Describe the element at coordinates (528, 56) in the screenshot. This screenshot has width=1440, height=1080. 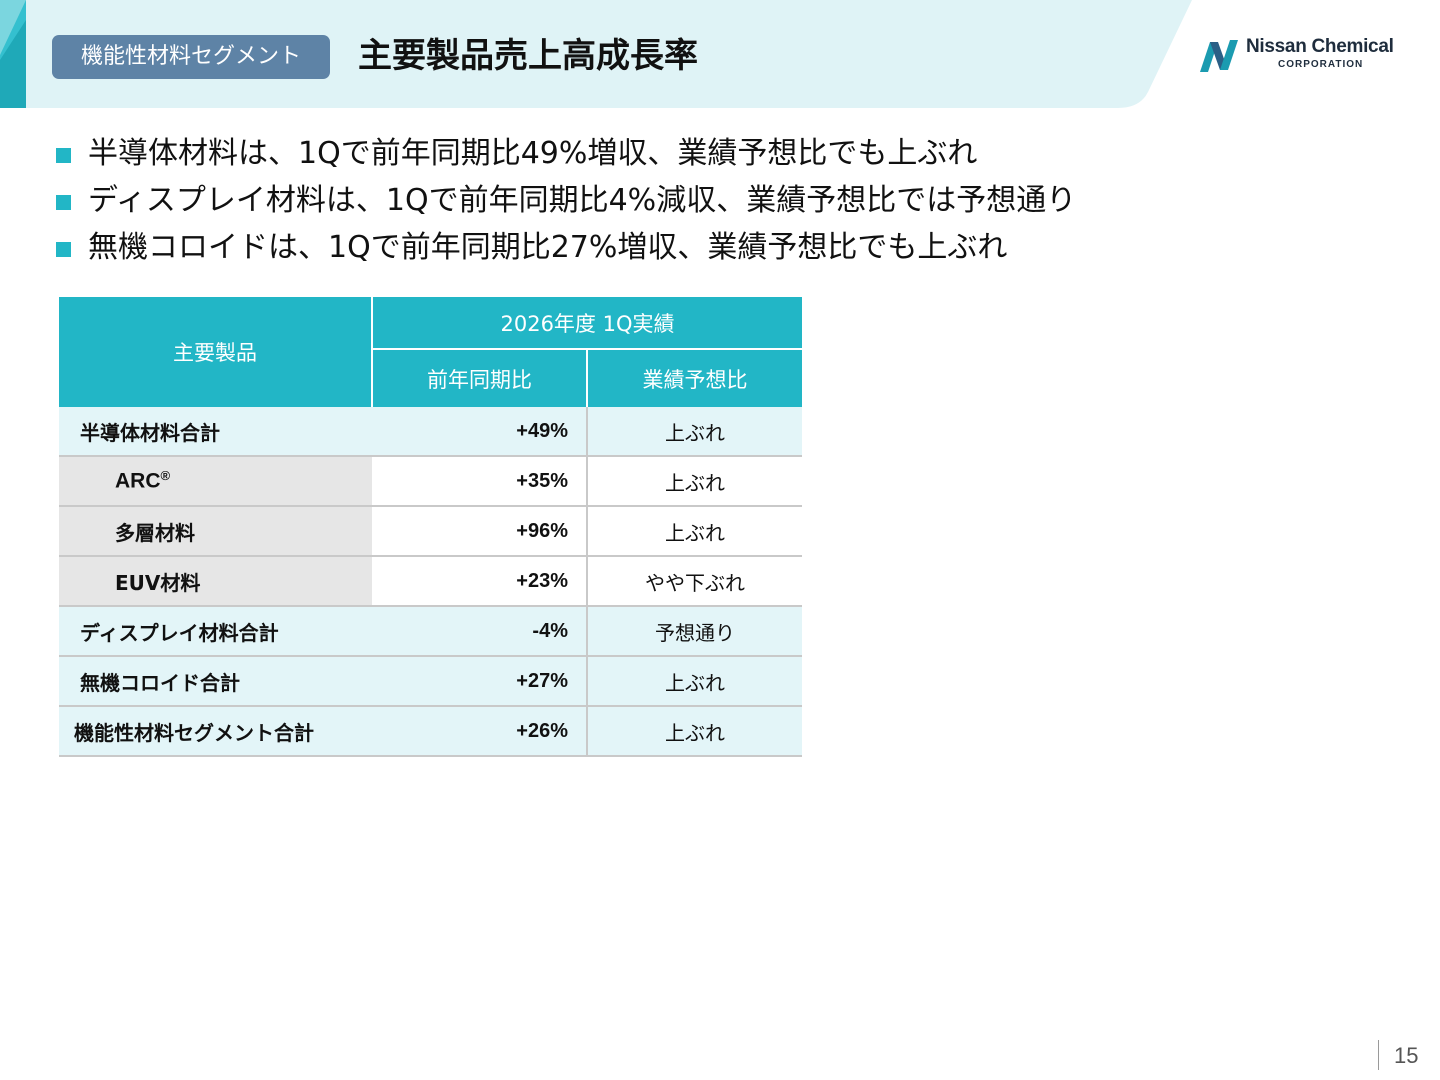
I see `page-title: 主要製品売上高成長率` at that location.